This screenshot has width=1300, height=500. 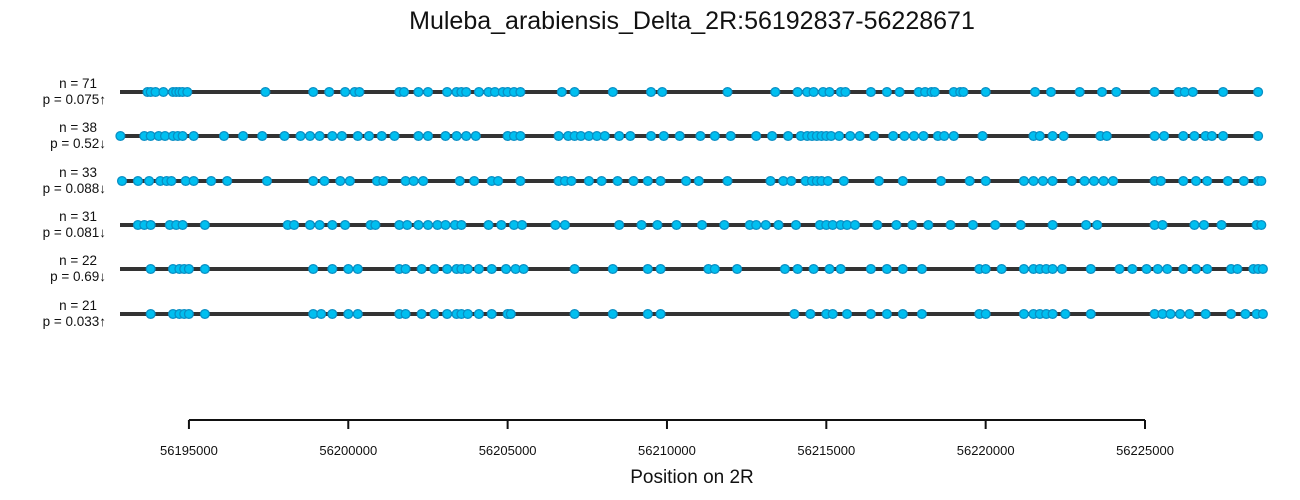 What do you see at coordinates (74, 188) in the screenshot?
I see `track-p-label: p = 0.088↓` at bounding box center [74, 188].